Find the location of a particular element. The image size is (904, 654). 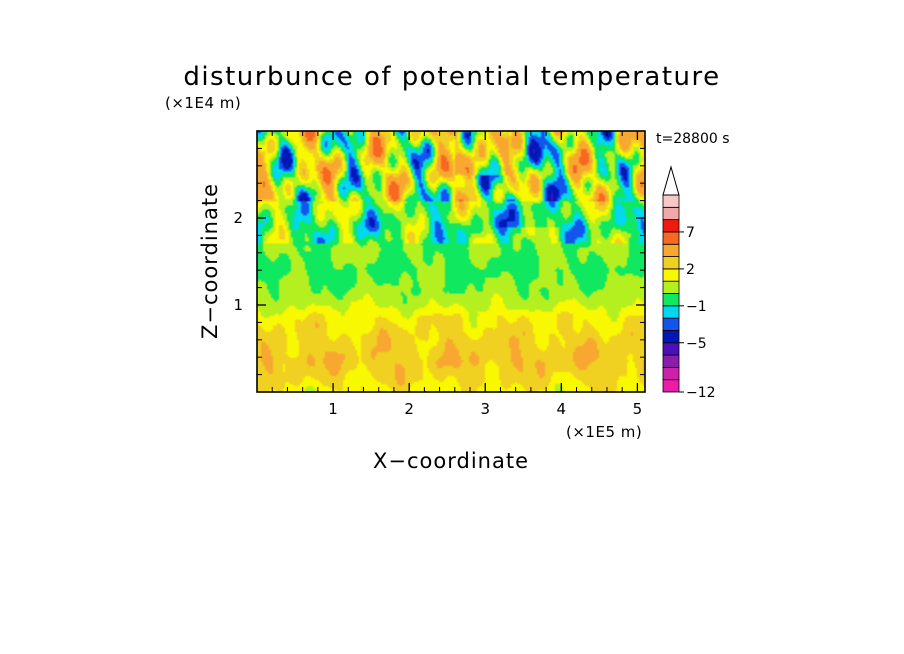

colorbar-tick-label: −5 is located at coordinates (696, 344).